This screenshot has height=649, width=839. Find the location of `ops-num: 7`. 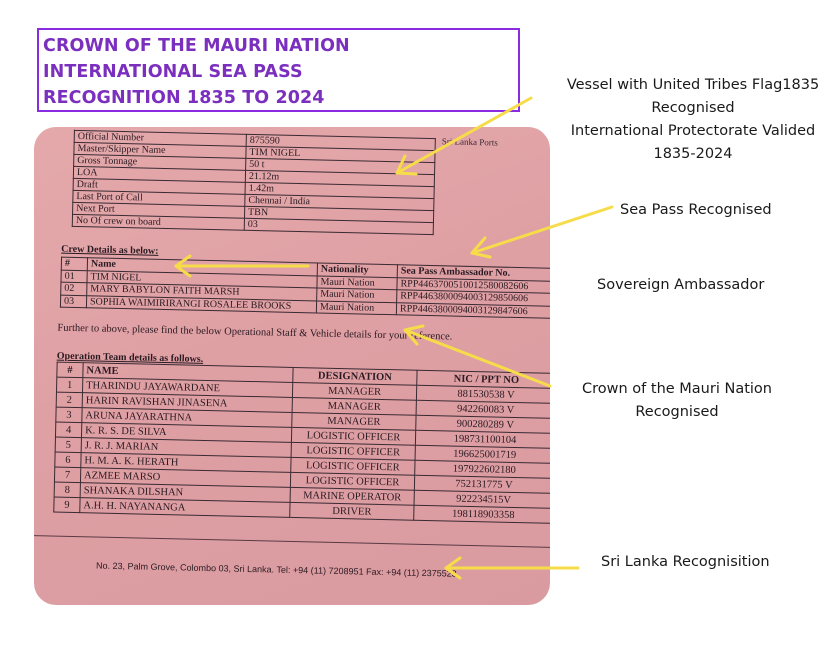

ops-num: 7 is located at coordinates (67, 475).